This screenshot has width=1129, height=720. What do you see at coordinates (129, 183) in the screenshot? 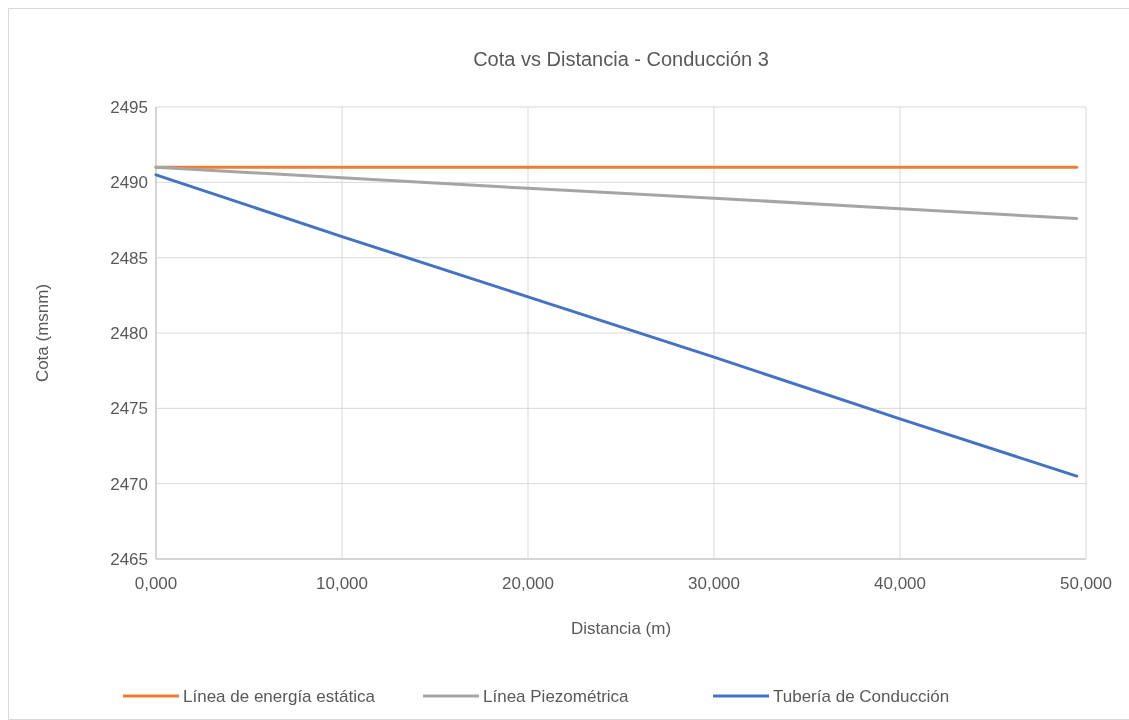
I see `y-tick-label: 2490` at bounding box center [129, 183].